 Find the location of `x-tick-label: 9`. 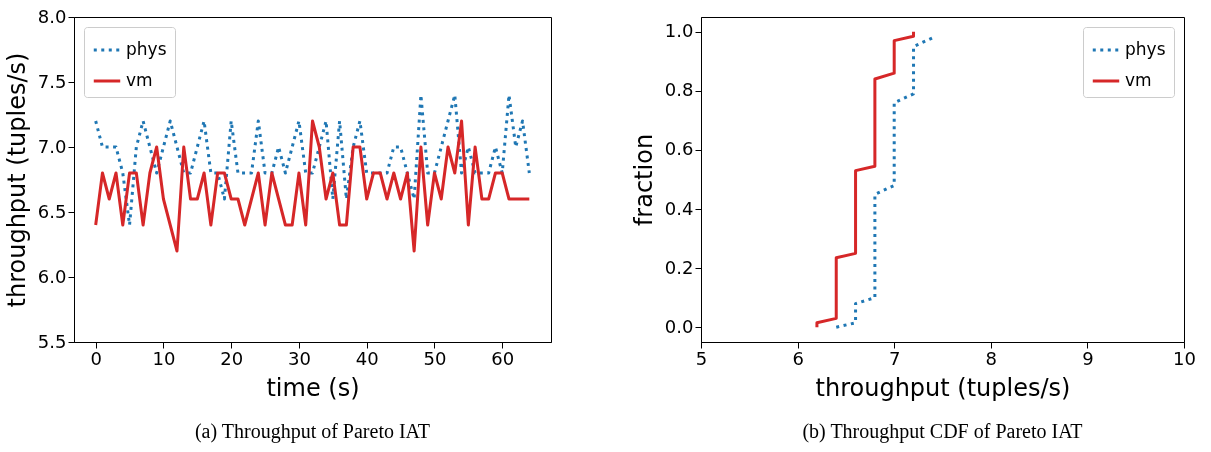

x-tick-label: 9 is located at coordinates (1088, 358).